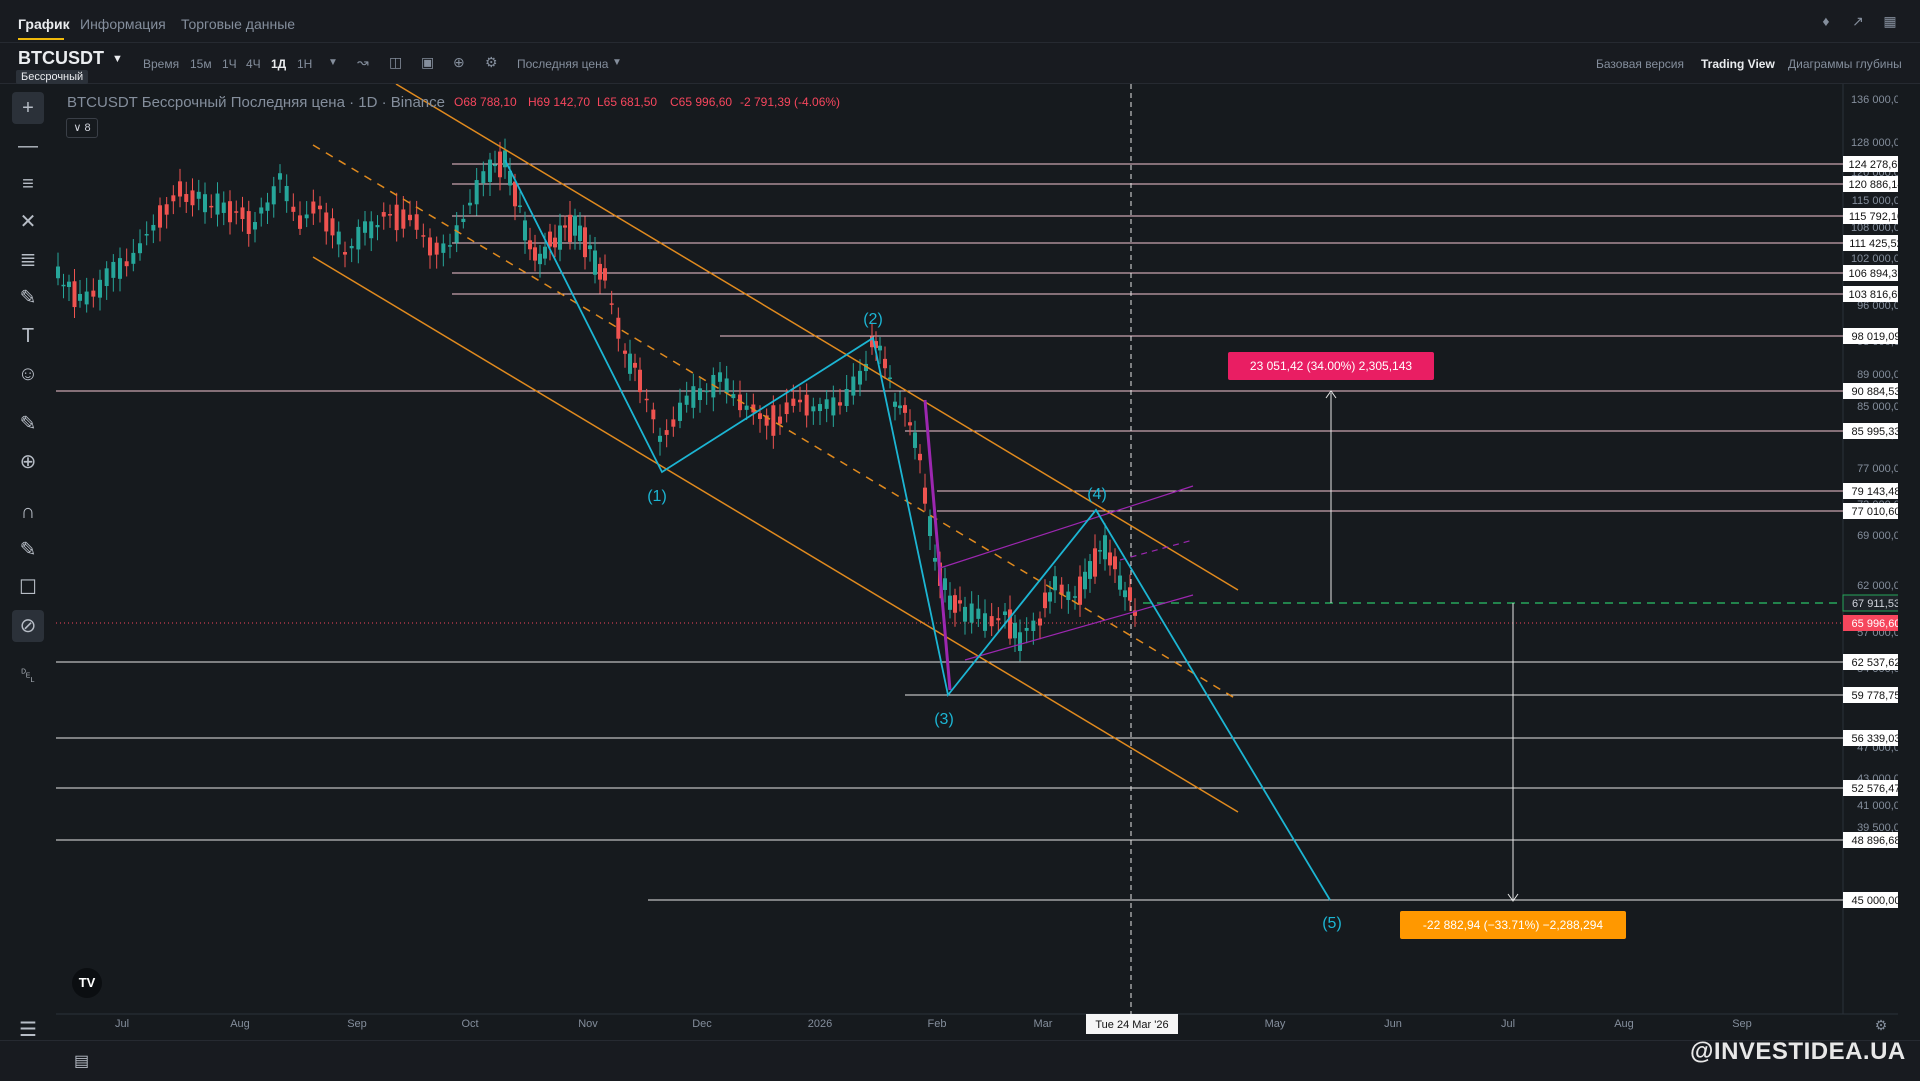  I want to click on settings-icon: ⚙, so click(491, 62).